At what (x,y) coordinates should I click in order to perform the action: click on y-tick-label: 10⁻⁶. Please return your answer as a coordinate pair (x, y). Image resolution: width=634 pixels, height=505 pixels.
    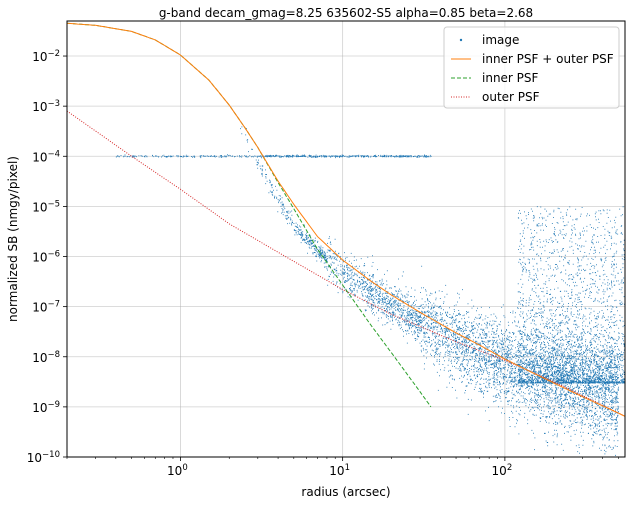
    Looking at the image, I should click on (46, 257).